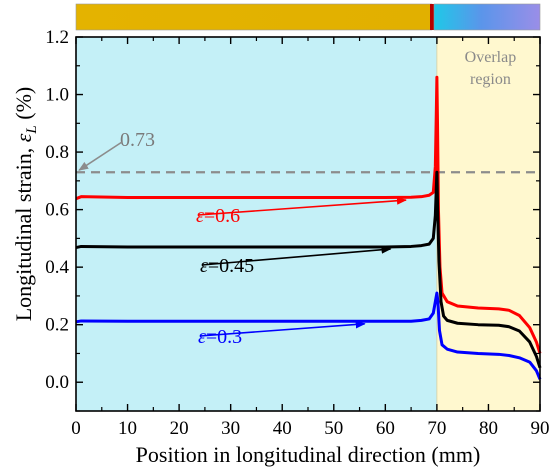 The image size is (550, 473). Describe the element at coordinates (333, 428) in the screenshot. I see `x-tick-label-5: 50` at that location.